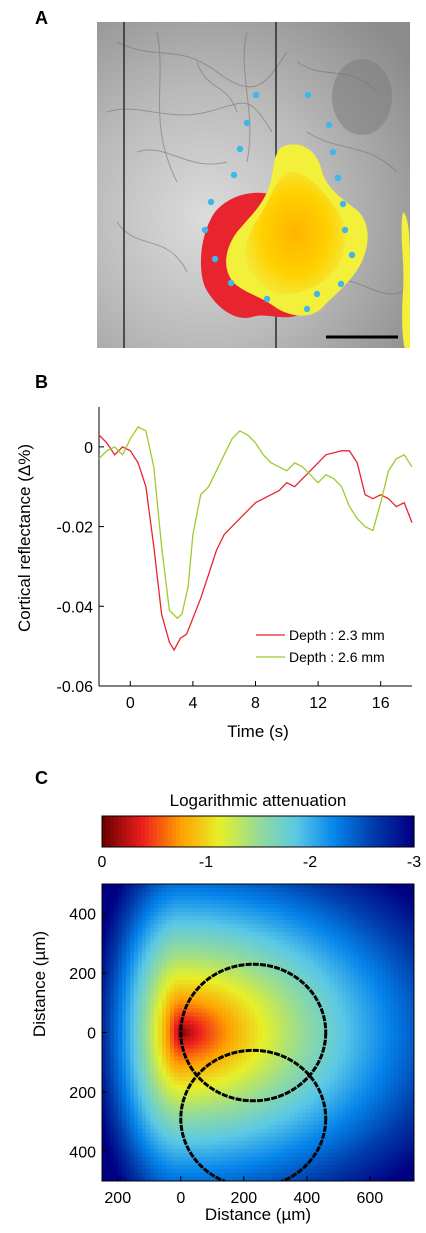 The width and height of the screenshot is (426, 1233). Describe the element at coordinates (255, 523) in the screenshot. I see `b-series-line` at that location.